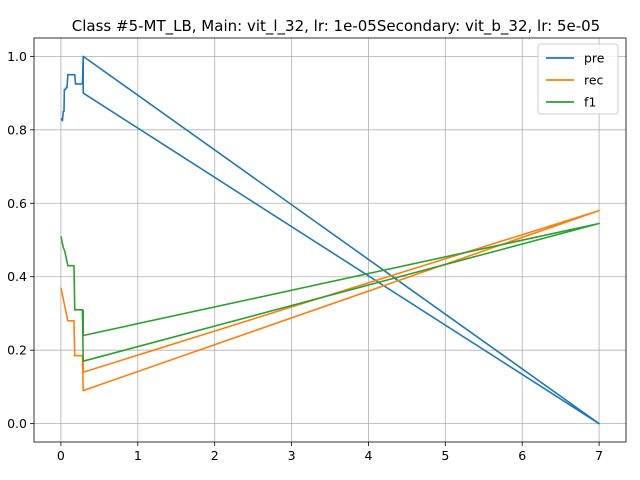  Describe the element at coordinates (368, 455) in the screenshot. I see `x-tick-label: 4` at that location.